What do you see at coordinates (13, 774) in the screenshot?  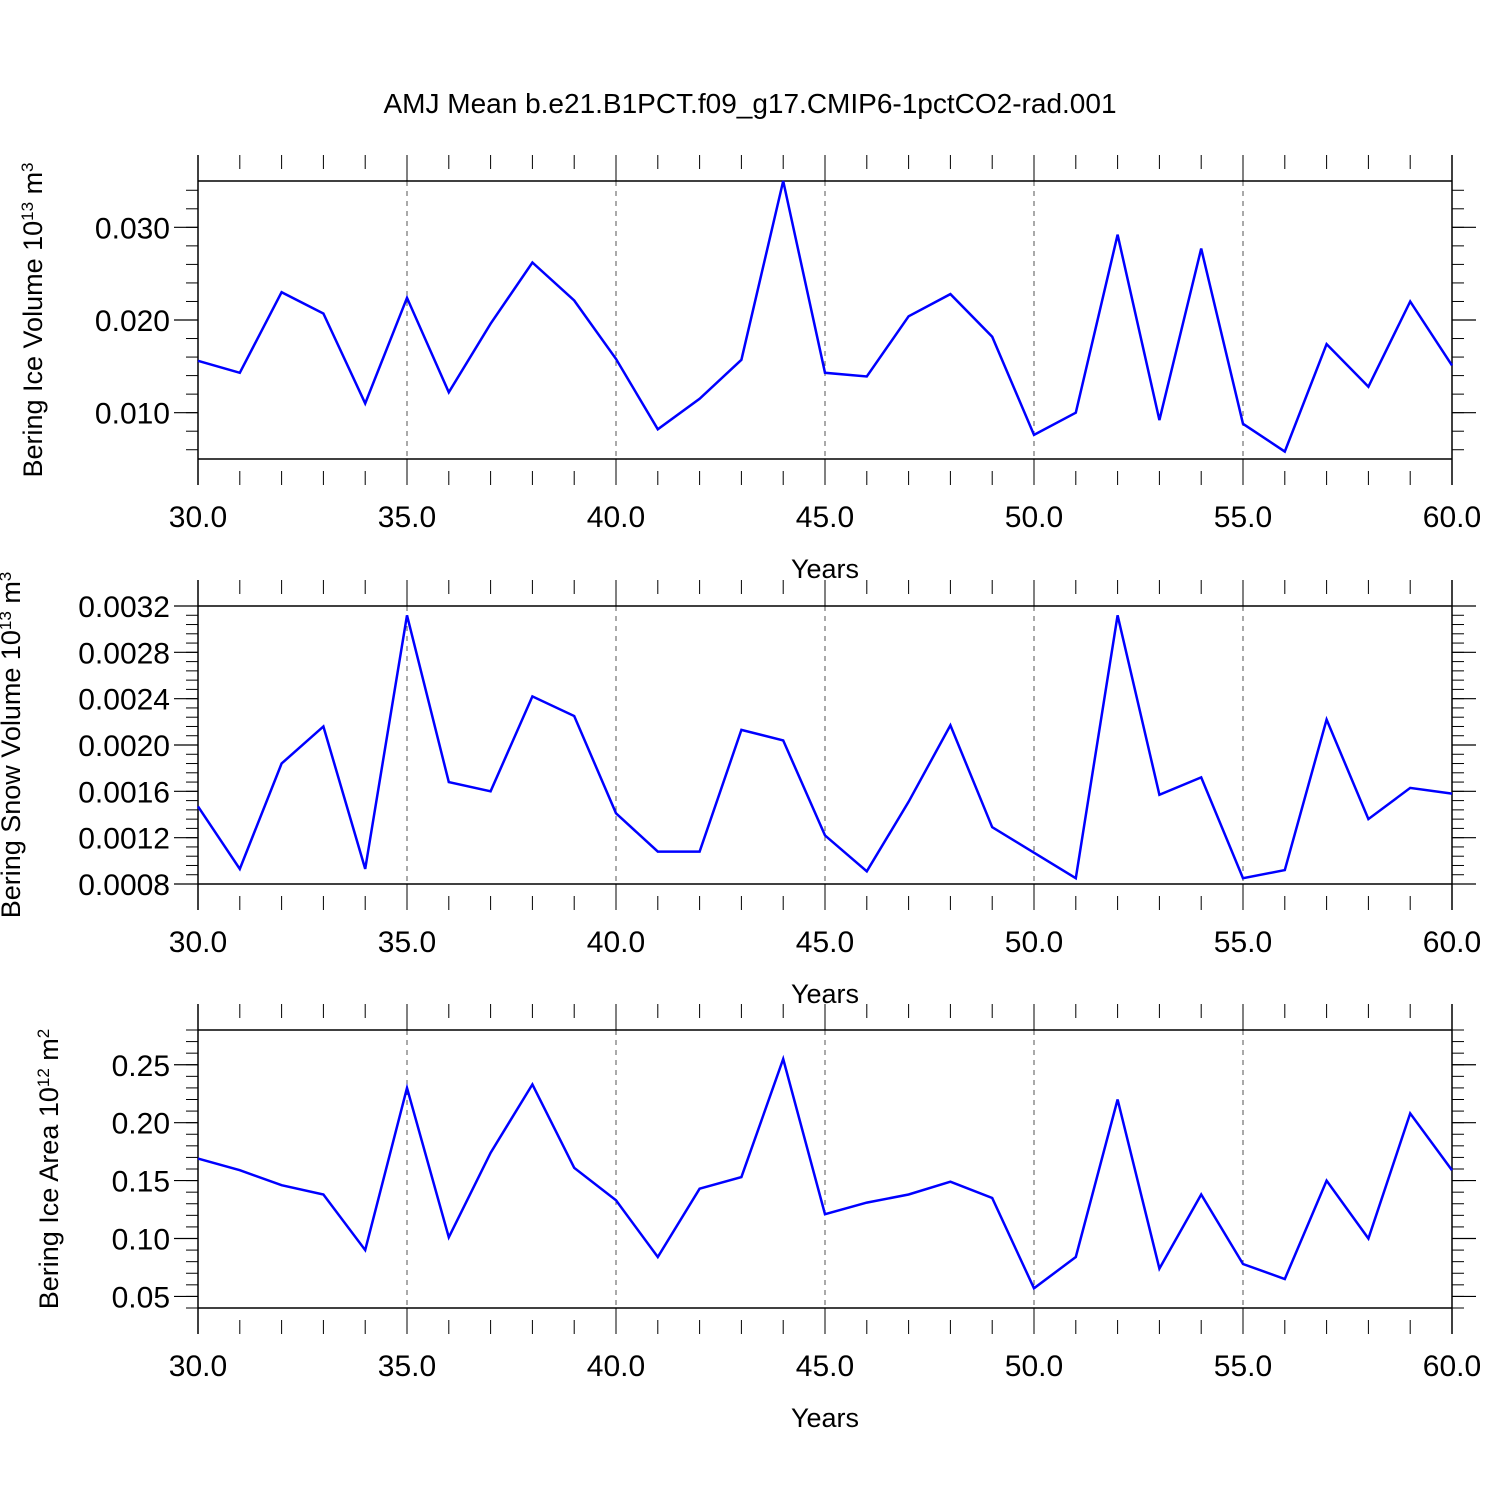 I see `y-axis-label-part: Bering Snow Volume 10` at bounding box center [13, 774].